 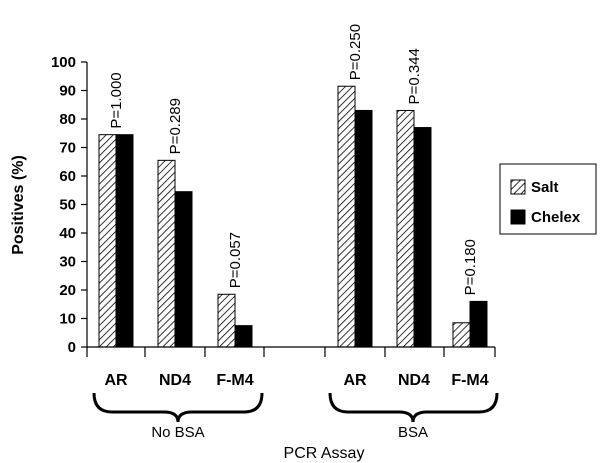 I want to click on bar-chelex-f-m4-no-bsa, so click(x=243, y=336).